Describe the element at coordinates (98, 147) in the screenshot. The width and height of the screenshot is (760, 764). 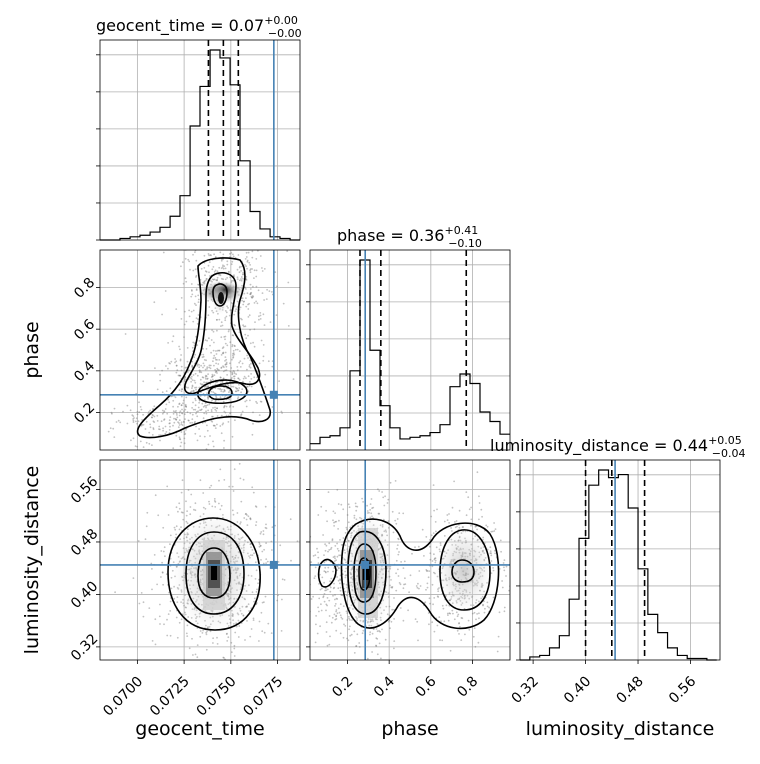
I see `geocent-time-hist-yticks` at that location.